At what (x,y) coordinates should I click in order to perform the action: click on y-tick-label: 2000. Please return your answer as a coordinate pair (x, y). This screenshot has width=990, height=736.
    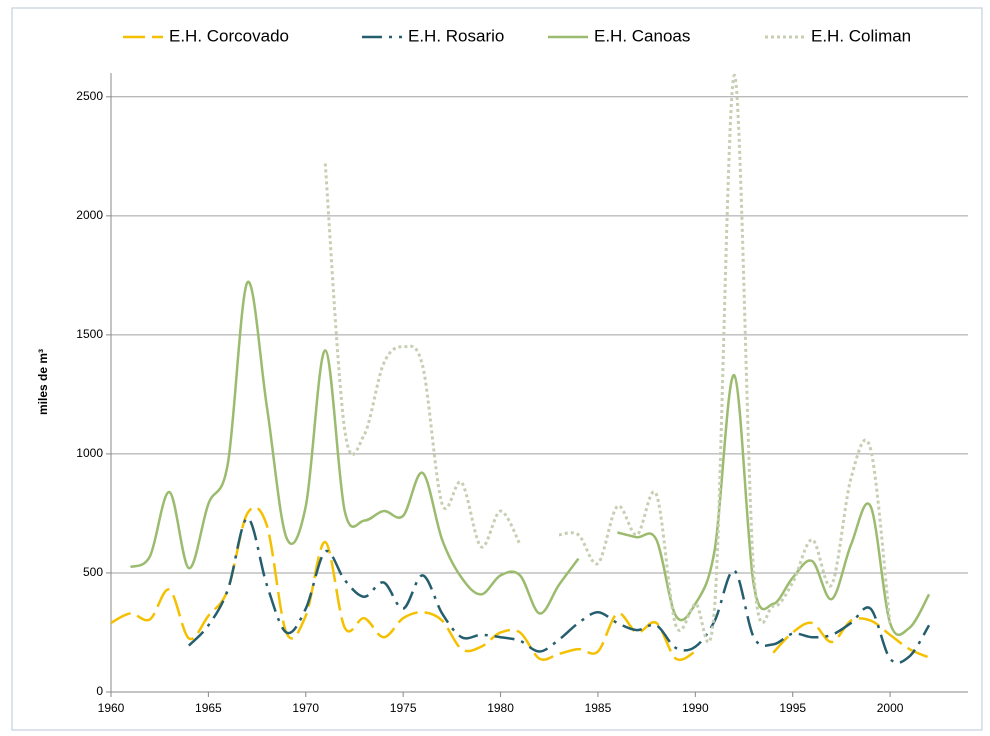
    Looking at the image, I should click on (89, 215).